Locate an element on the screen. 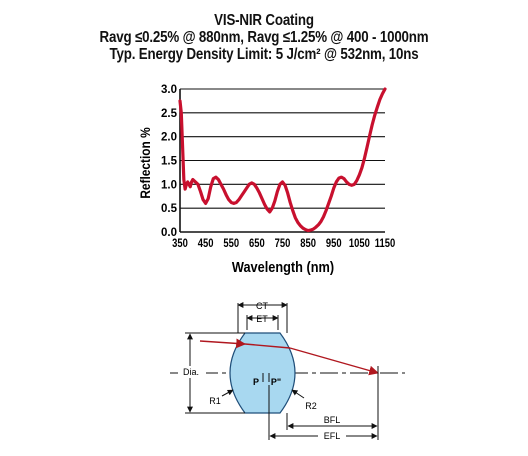 Image resolution: width=528 pixels, height=456 pixels. y-tick-label: 0.5 is located at coordinates (169, 209).